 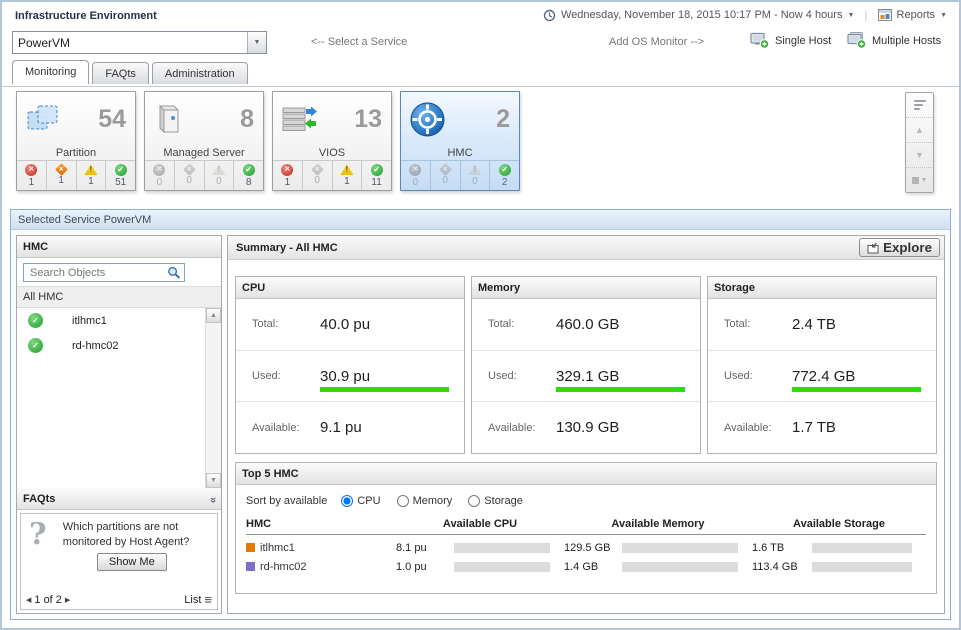 I want to click on card-title: CPU, so click(x=350, y=288).